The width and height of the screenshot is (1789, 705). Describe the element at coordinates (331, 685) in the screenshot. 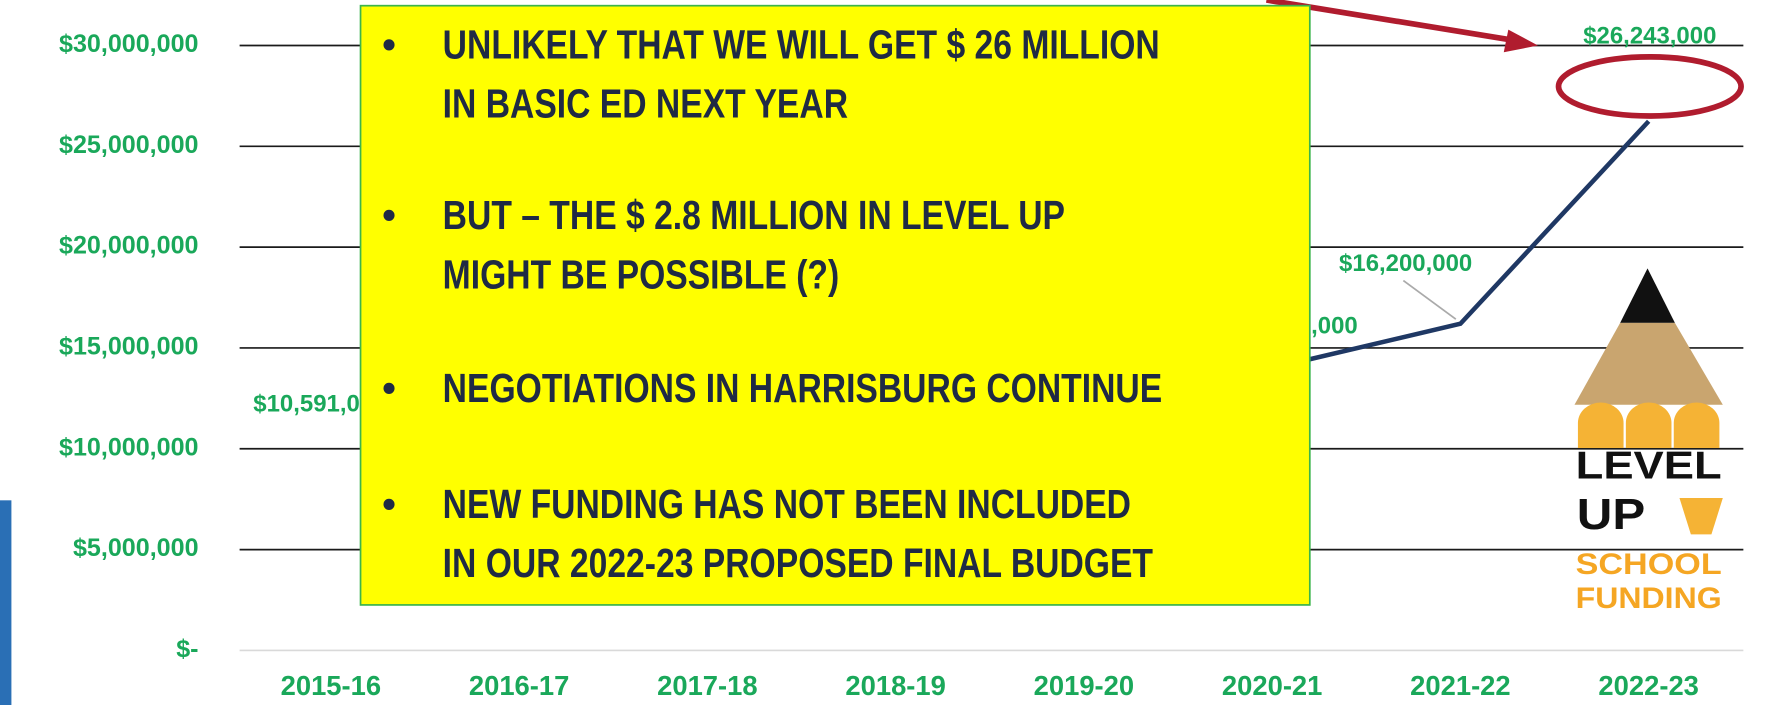

I see `x-tick-label: 2015-16` at that location.